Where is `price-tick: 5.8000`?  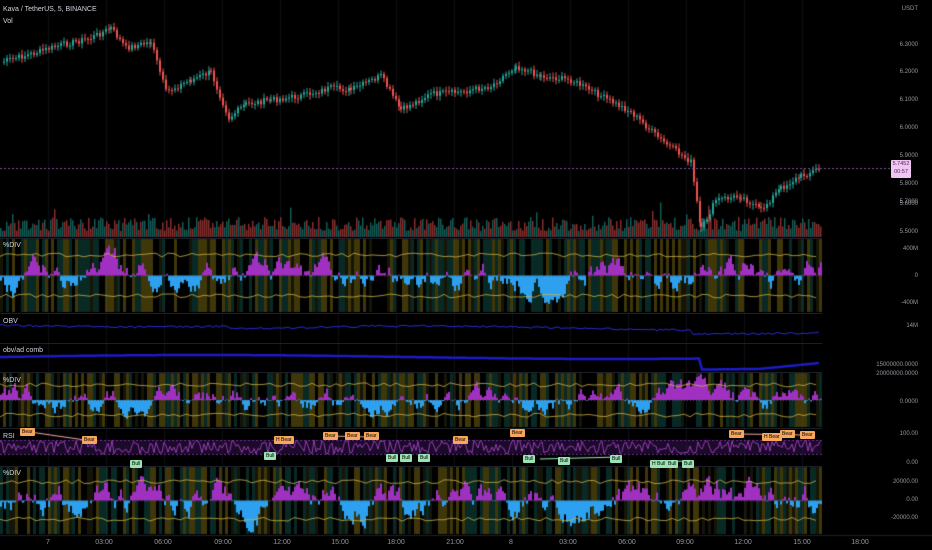 price-tick: 5.8000 is located at coordinates (908, 184).